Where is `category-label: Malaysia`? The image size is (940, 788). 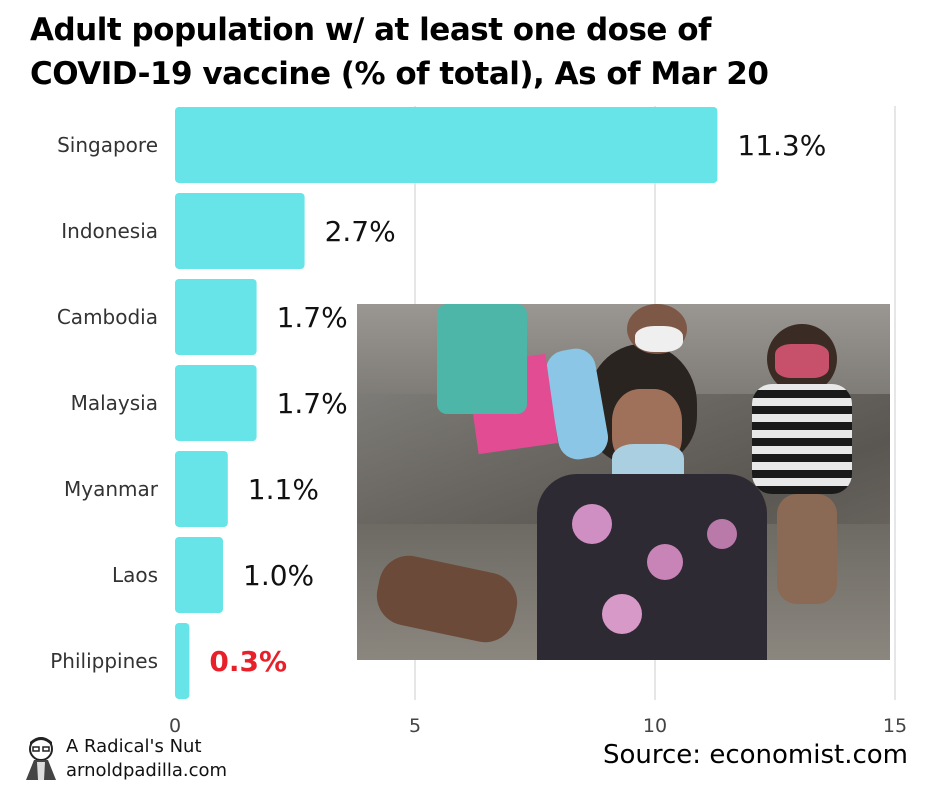
category-label: Malaysia is located at coordinates (114, 403).